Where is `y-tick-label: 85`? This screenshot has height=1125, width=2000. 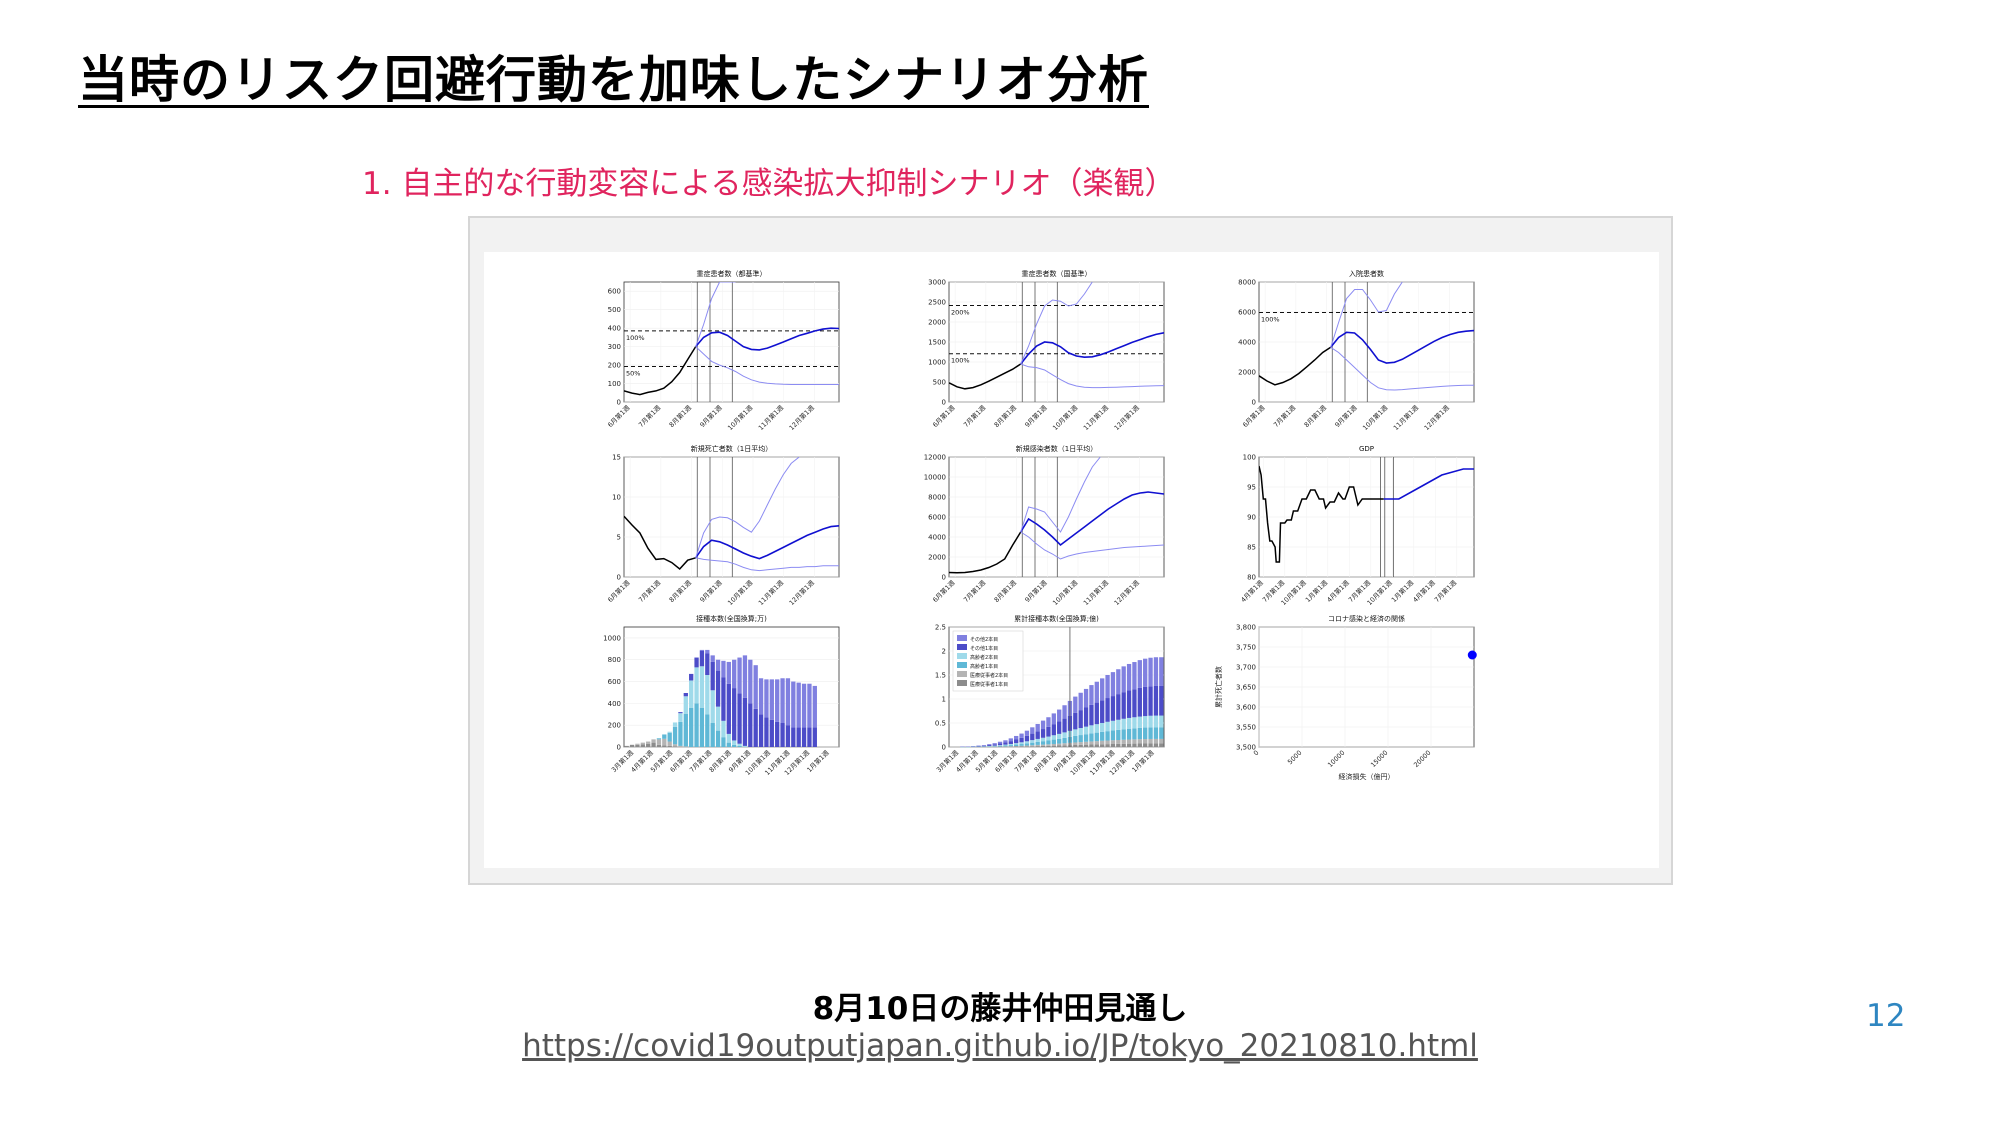
y-tick-label: 85 is located at coordinates (1251, 548).